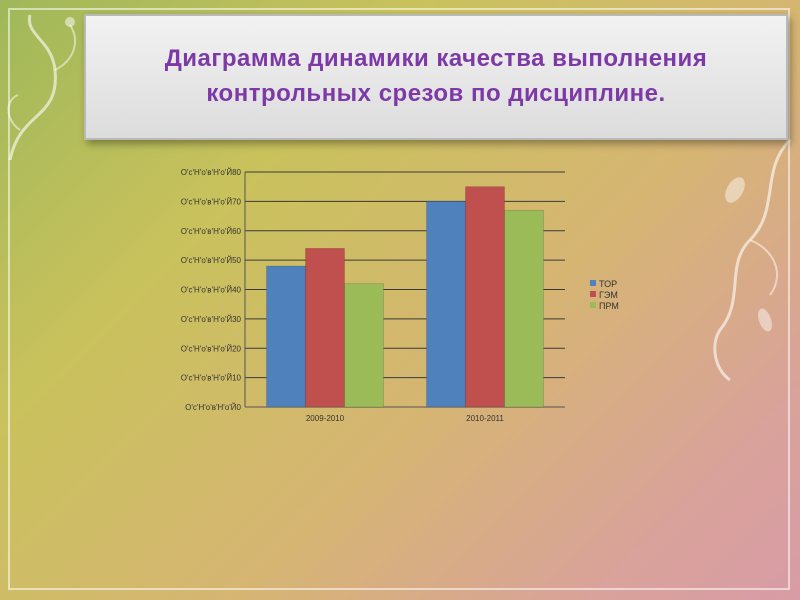  Describe the element at coordinates (485, 297) in the screenshot. I see `bar-ГЭМ-2010-2011` at that location.